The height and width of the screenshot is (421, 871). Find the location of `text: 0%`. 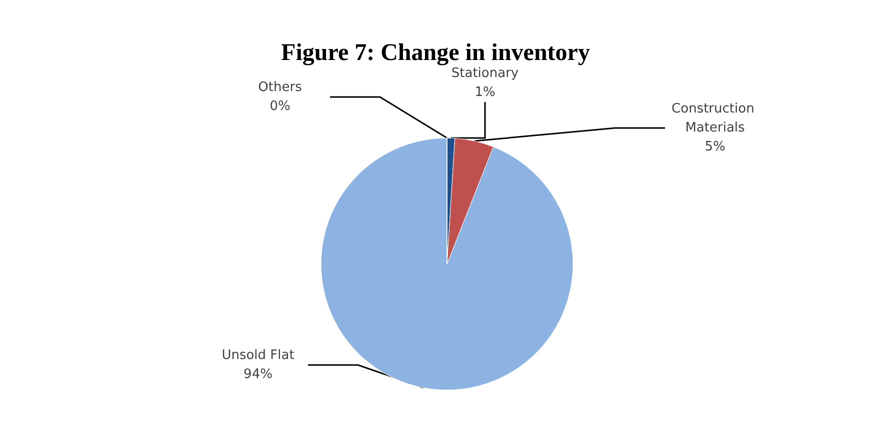

text: 0% is located at coordinates (280, 106).